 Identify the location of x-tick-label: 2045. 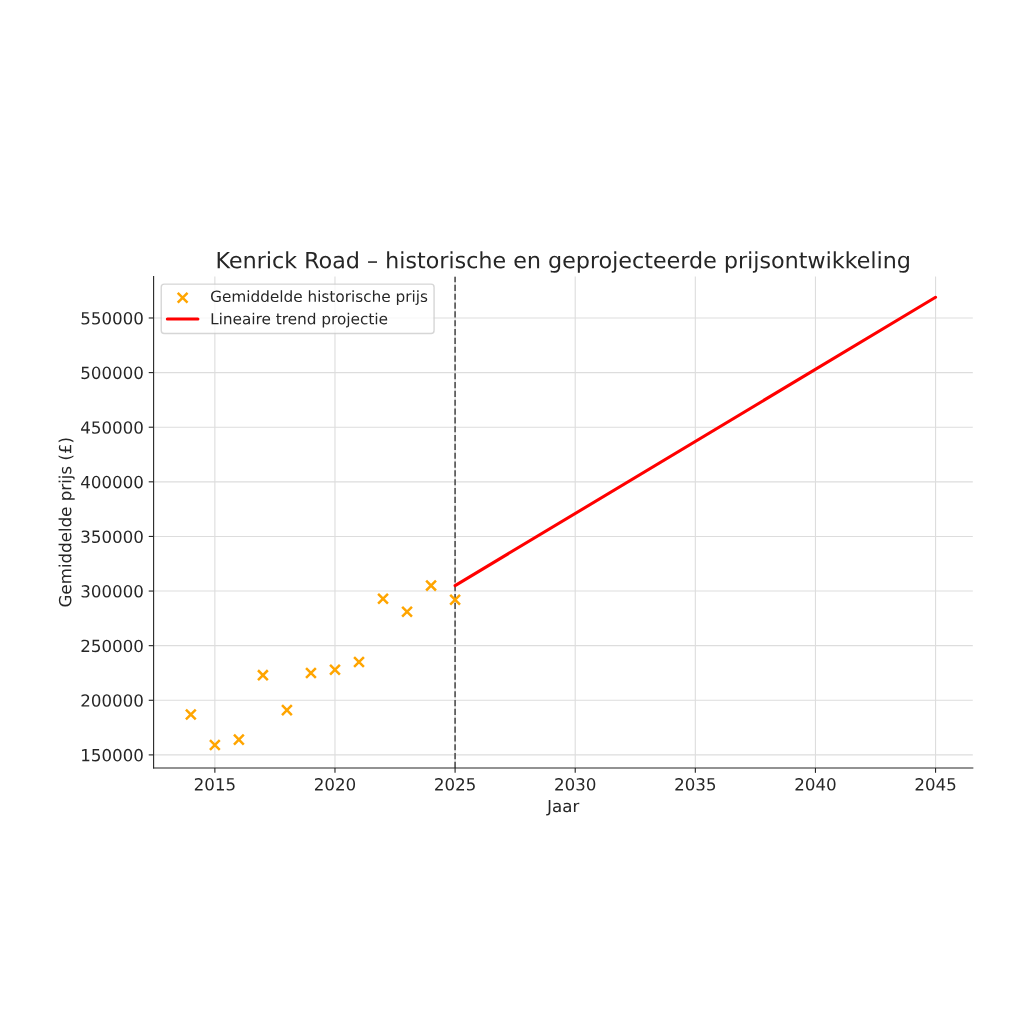
(935, 784).